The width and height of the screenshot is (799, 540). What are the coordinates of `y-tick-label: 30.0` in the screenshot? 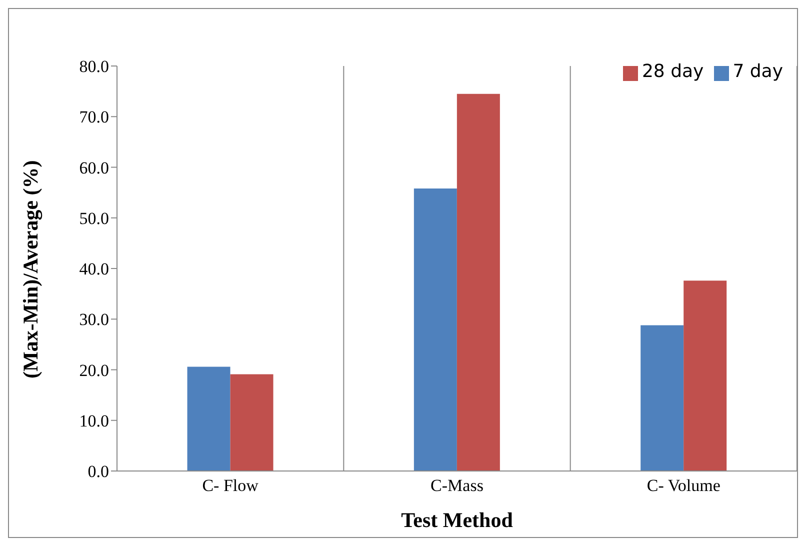 It's located at (94, 320).